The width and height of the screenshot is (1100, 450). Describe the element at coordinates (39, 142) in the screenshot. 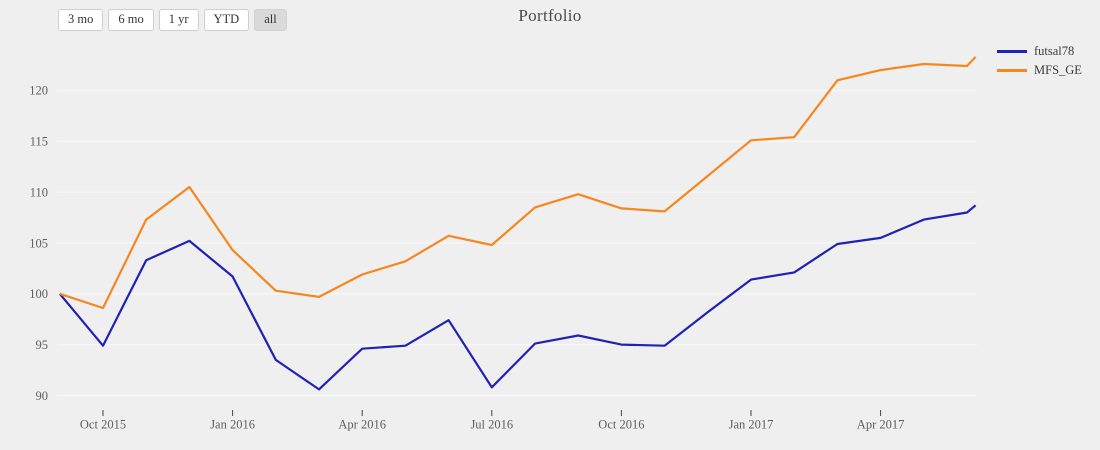

I see `y-tick-label-115: 115` at that location.